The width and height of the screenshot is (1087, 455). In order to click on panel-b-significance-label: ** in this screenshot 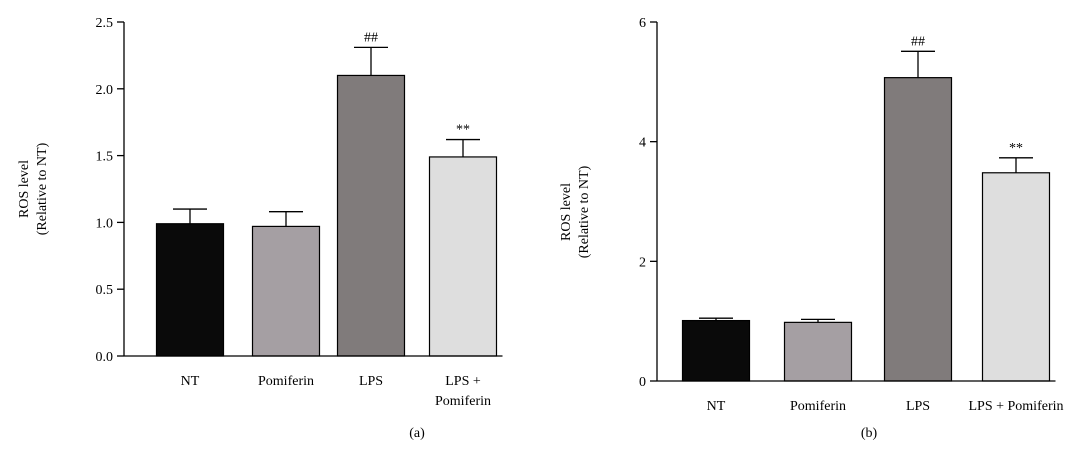, I will do `click(1016, 148)`.